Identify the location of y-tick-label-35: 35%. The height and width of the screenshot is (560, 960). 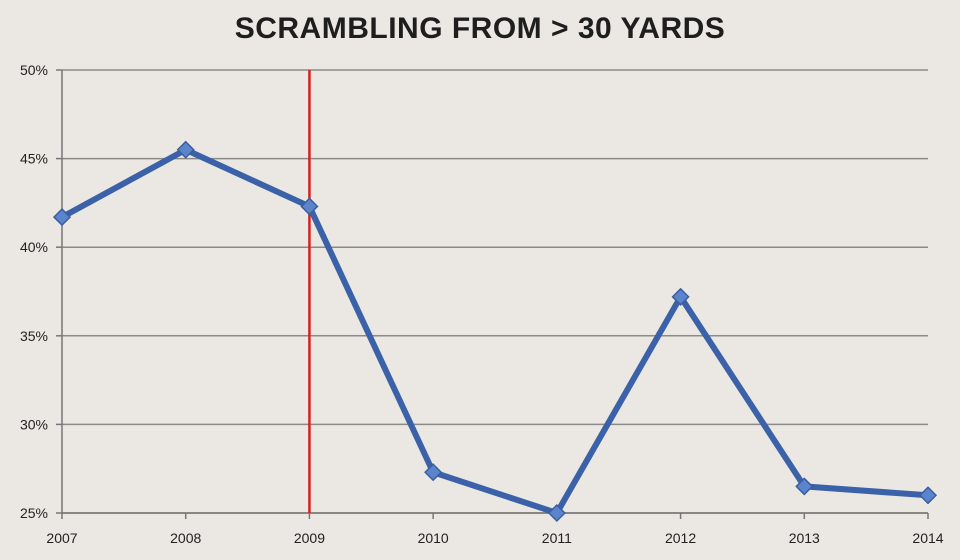
(34, 336).